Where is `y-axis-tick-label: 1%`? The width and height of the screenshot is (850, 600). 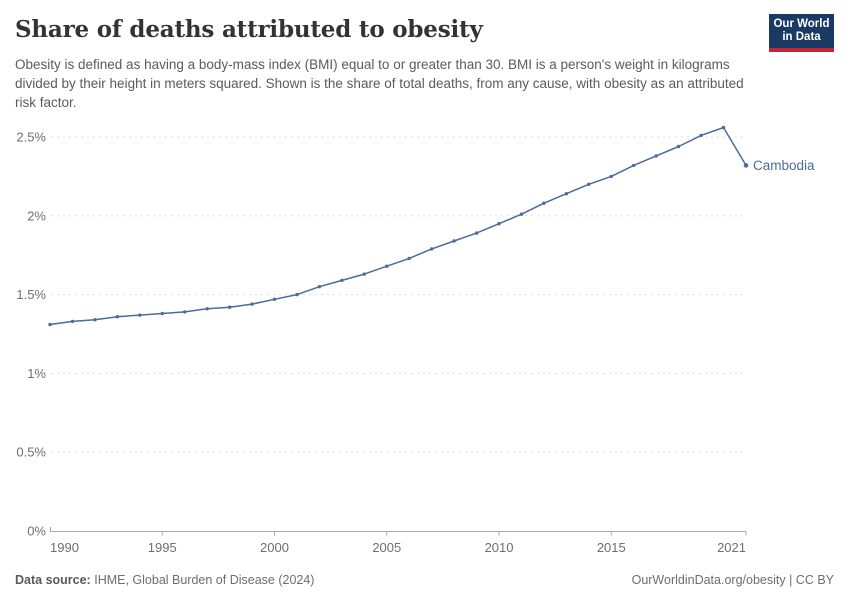 y-axis-tick-label: 1% is located at coordinates (36, 373).